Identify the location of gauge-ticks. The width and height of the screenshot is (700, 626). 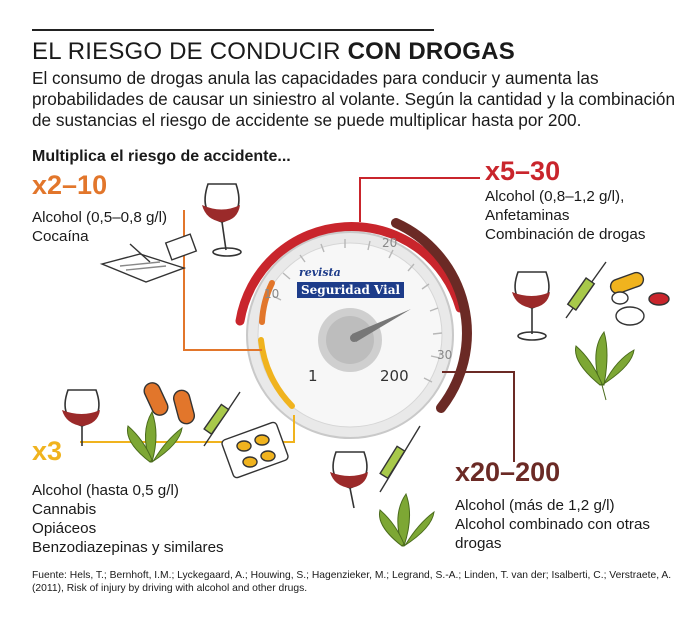
(357, 311).